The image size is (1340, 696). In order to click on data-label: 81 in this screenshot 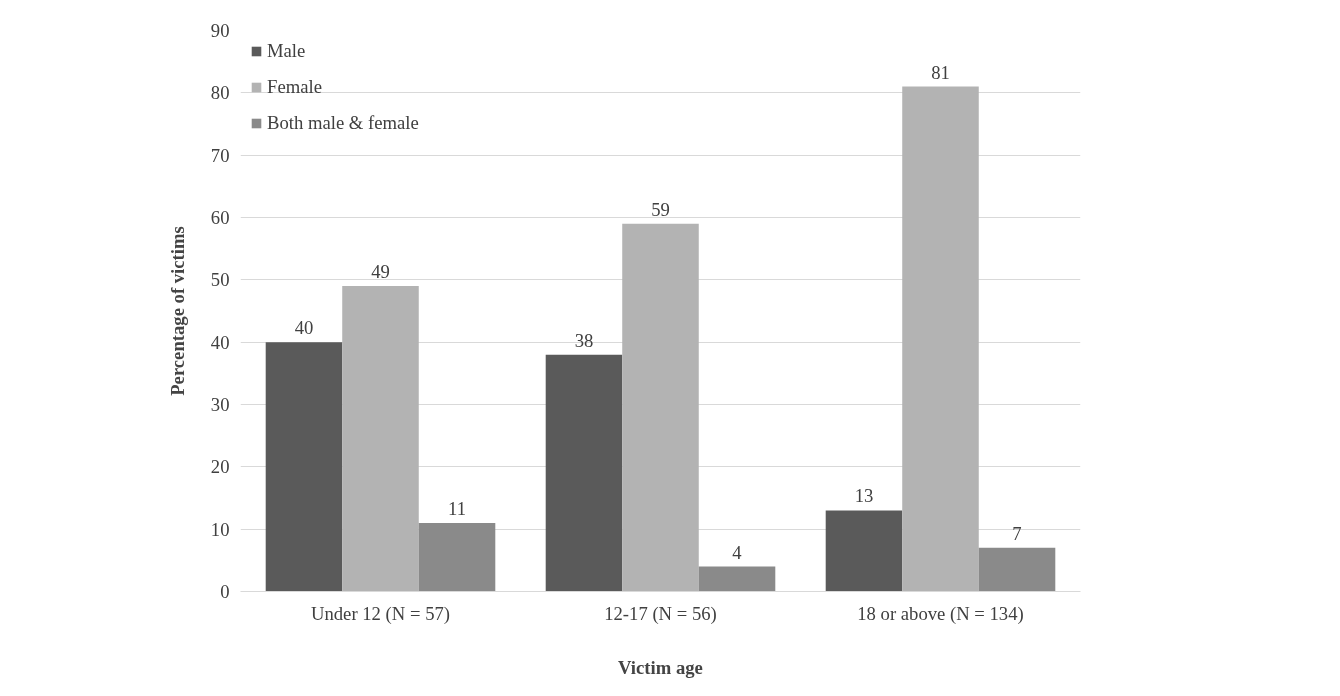, I will do `click(940, 72)`.